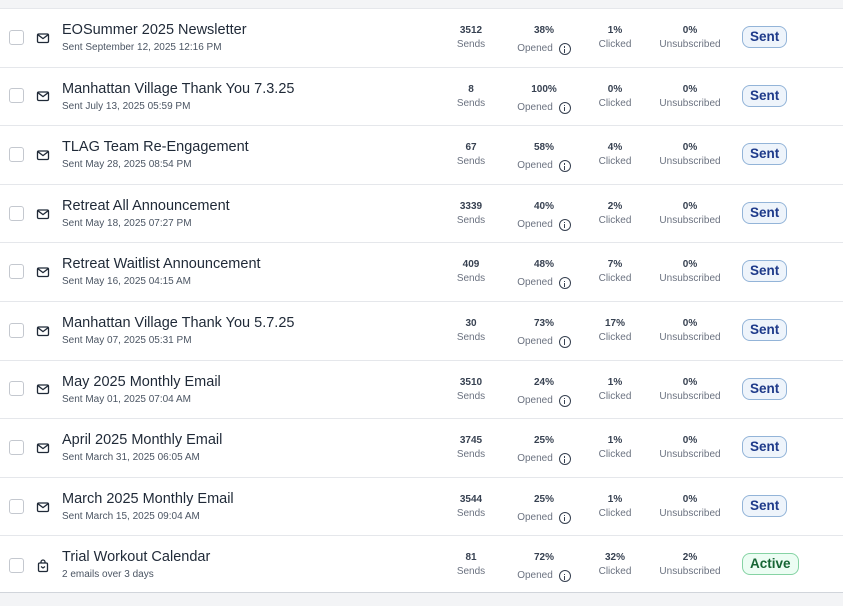 This screenshot has width=843, height=606. Describe the element at coordinates (108, 575) in the screenshot. I see `campaign-subtitle: 2 emails over 3 days` at that location.